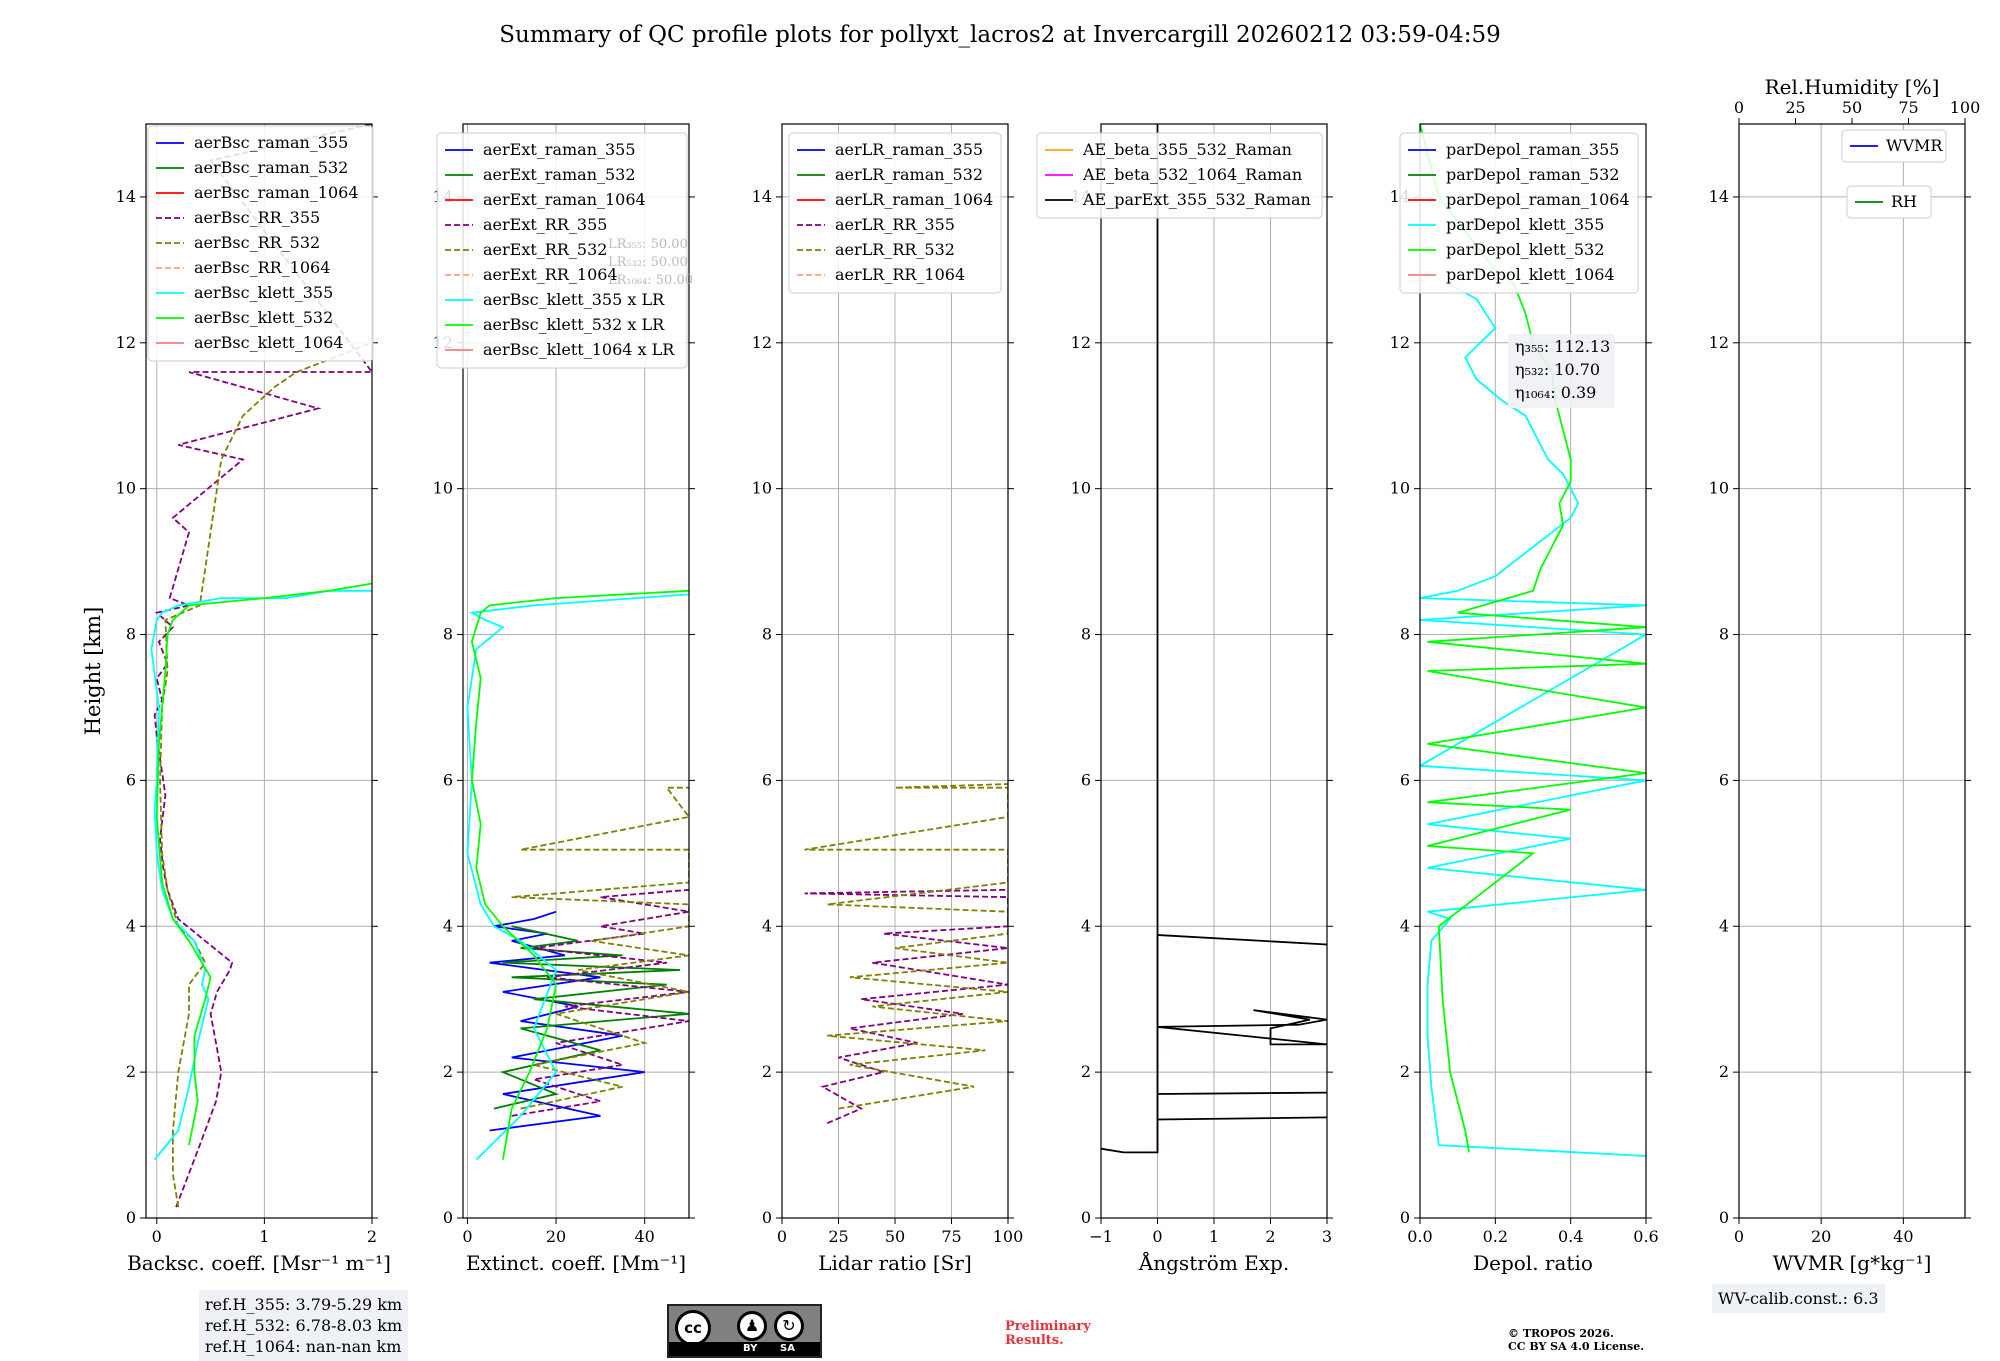 This screenshot has width=2000, height=1361. Describe the element at coordinates (693, 1328) in the screenshot. I see `cc-icon: cc` at that location.